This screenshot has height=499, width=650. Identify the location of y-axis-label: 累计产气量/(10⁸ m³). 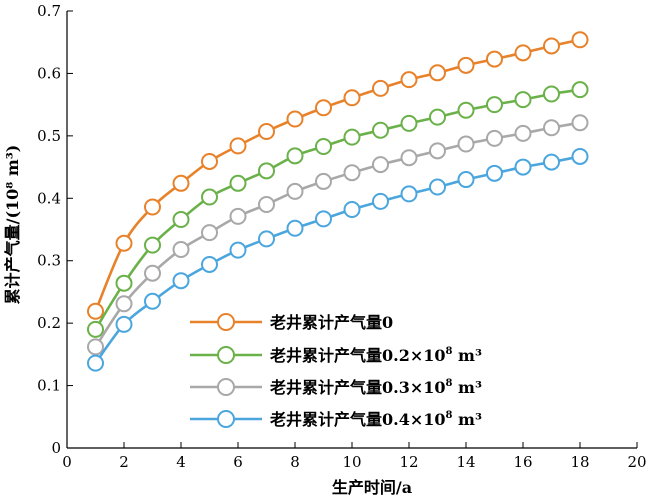
(12, 225).